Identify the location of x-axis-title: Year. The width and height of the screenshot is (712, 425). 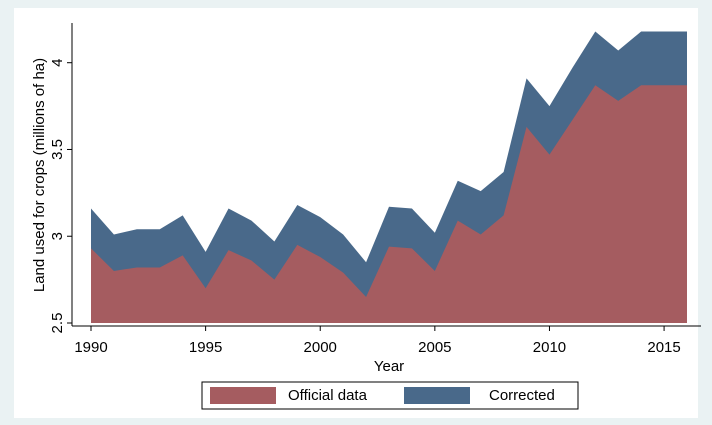
(389, 366).